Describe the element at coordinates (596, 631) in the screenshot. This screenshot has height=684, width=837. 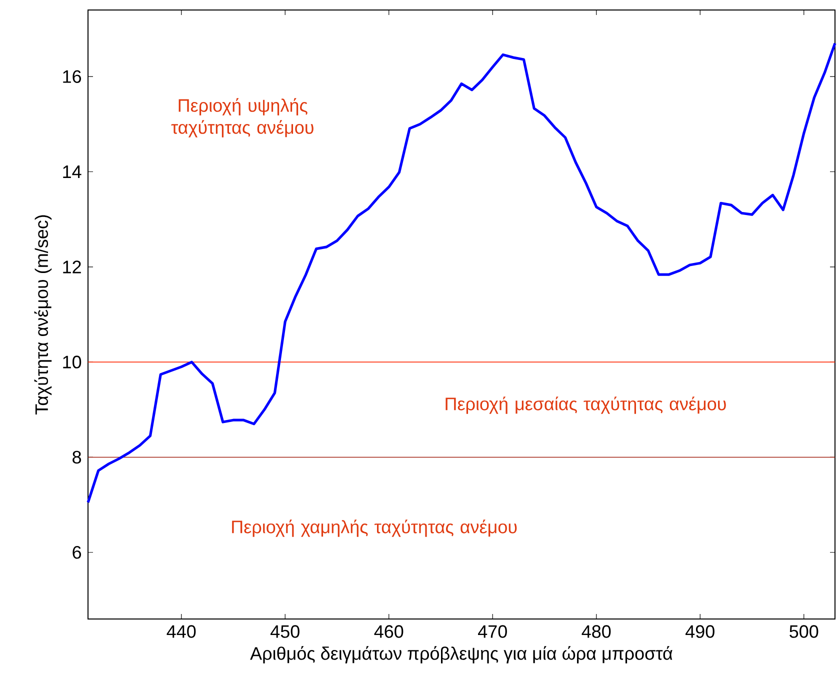
I see `x-tick-label: 480` at that location.